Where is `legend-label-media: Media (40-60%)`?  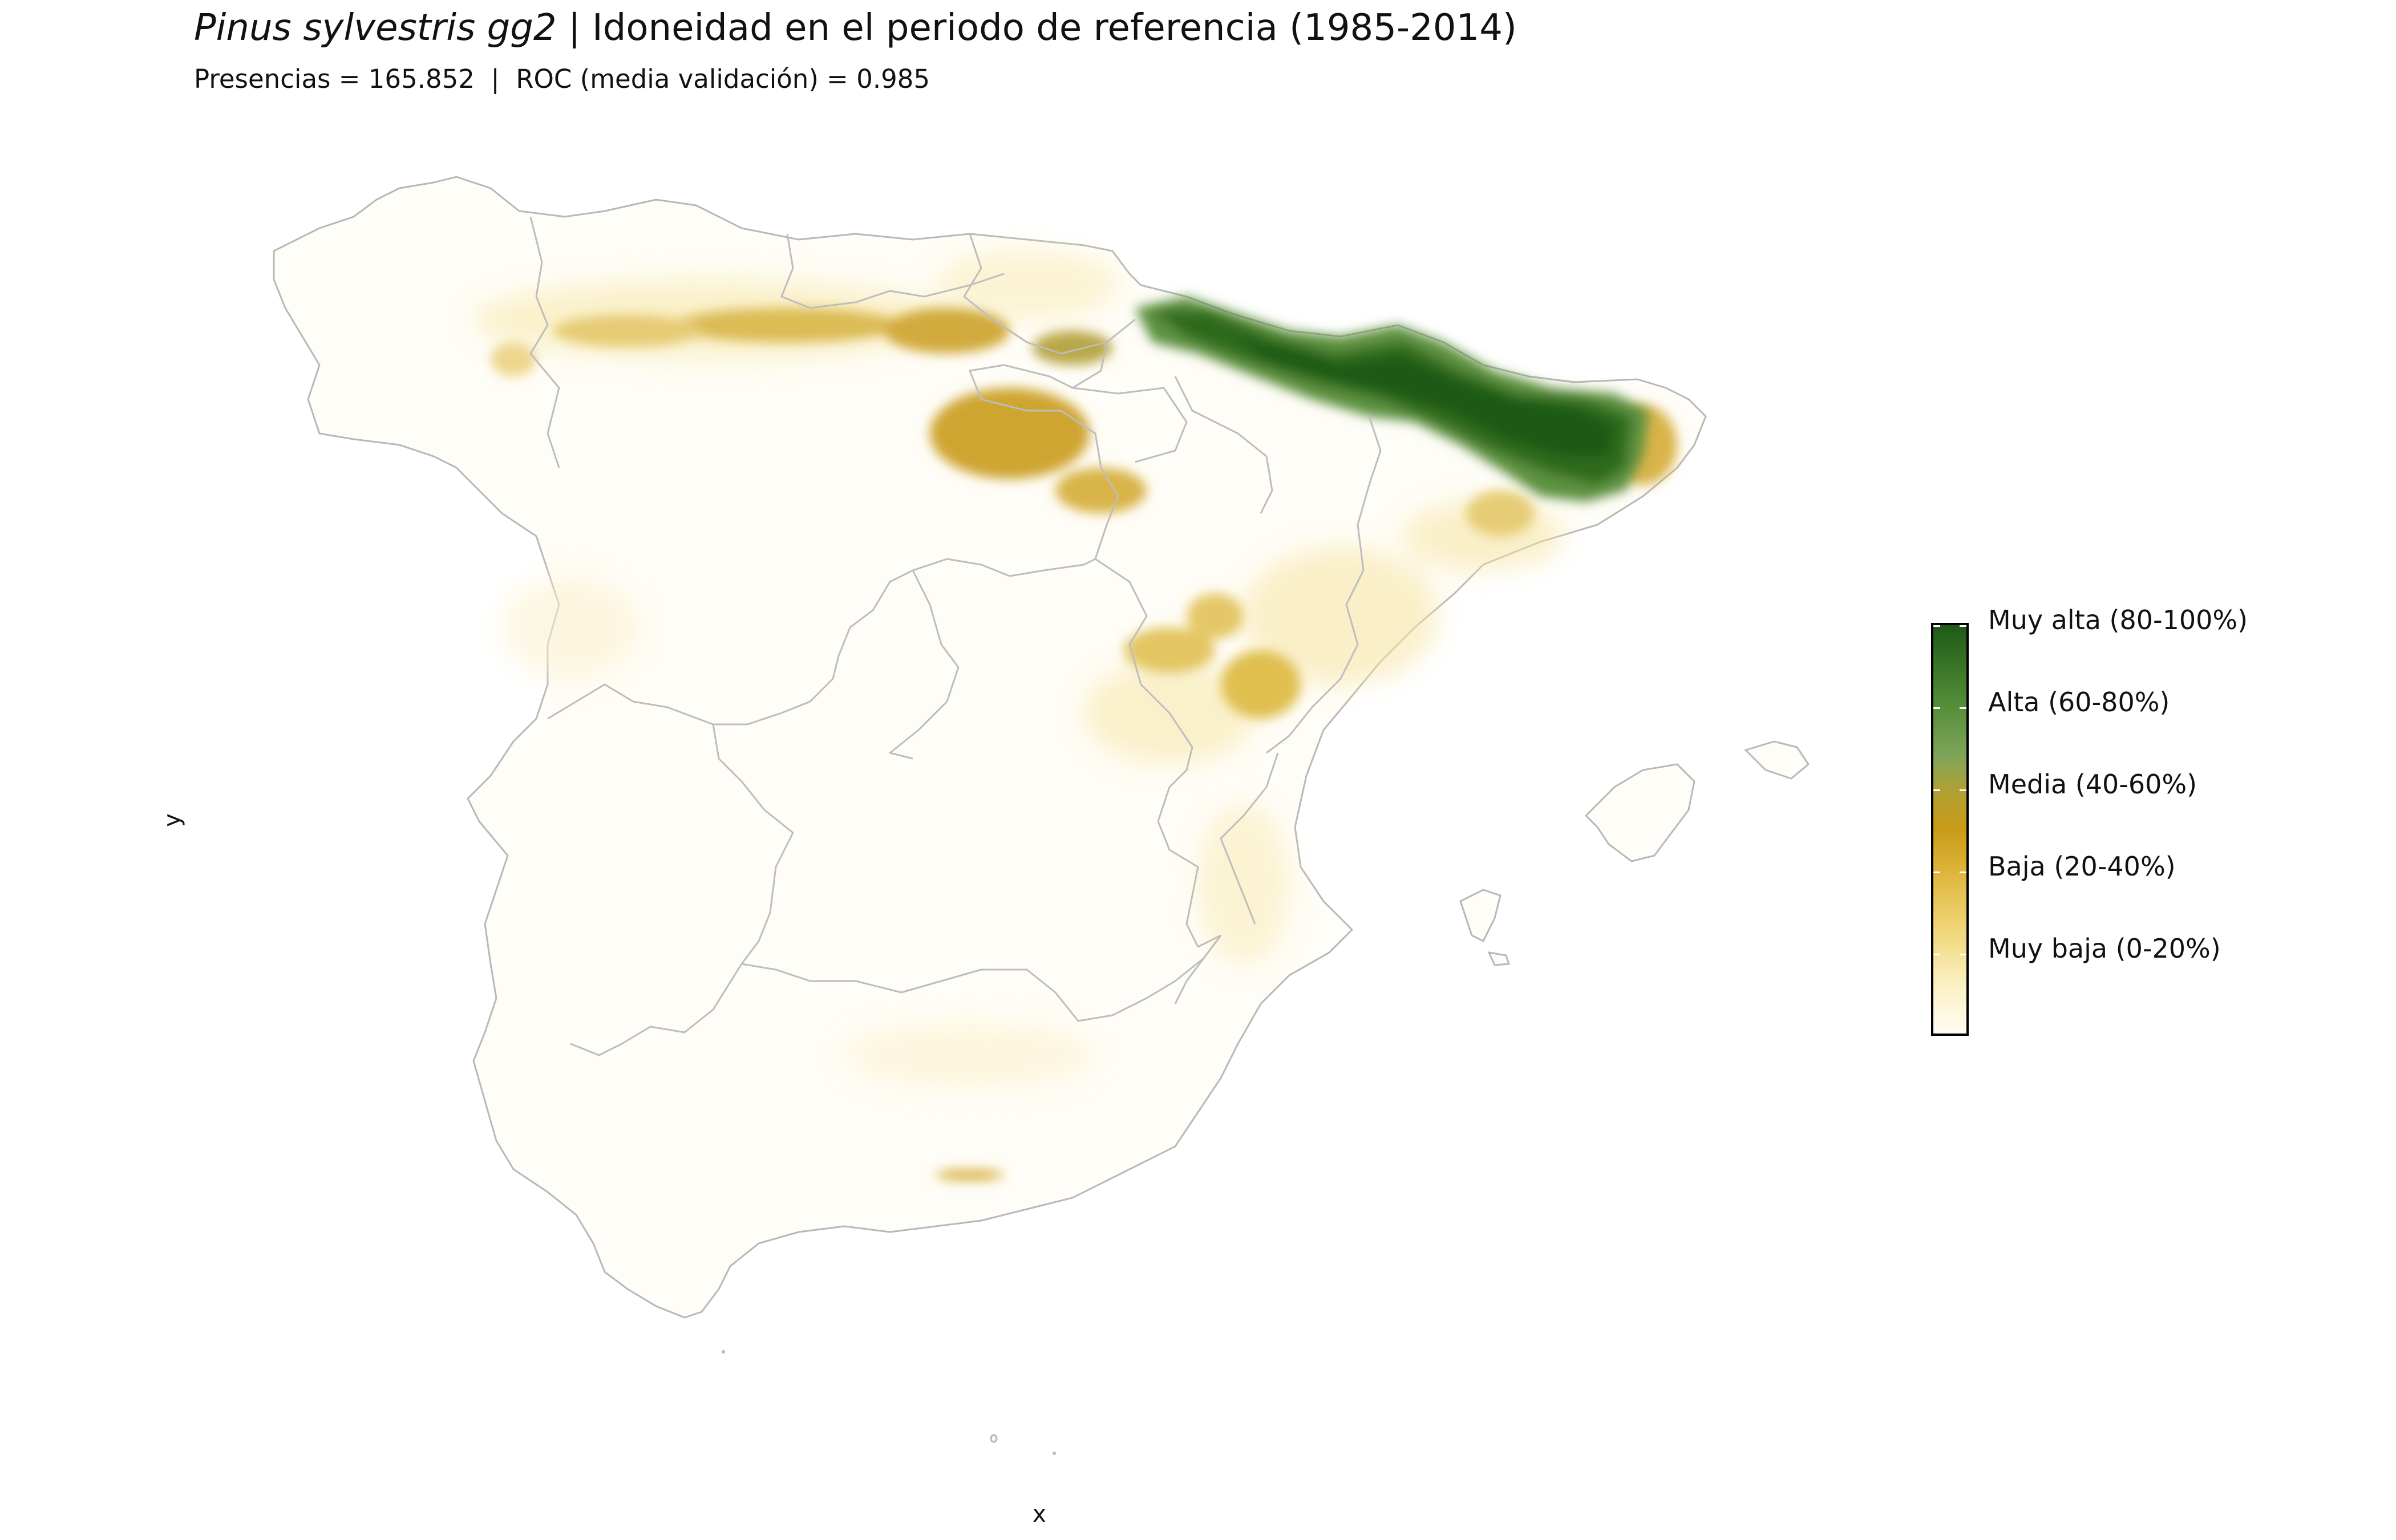 legend-label-media: Media (40-60%) is located at coordinates (2092, 785).